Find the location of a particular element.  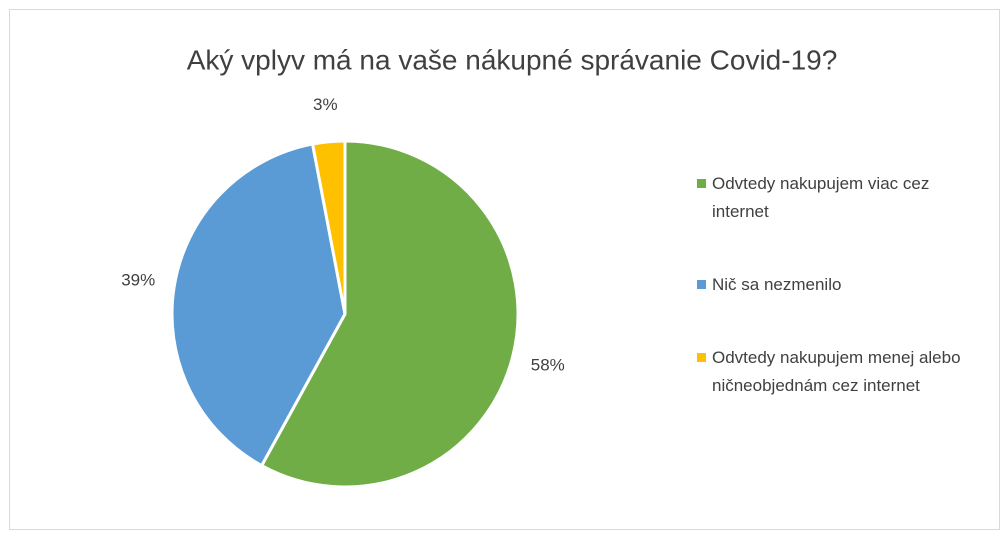

legend-label: Nič sa nezmenilo is located at coordinates (777, 284).